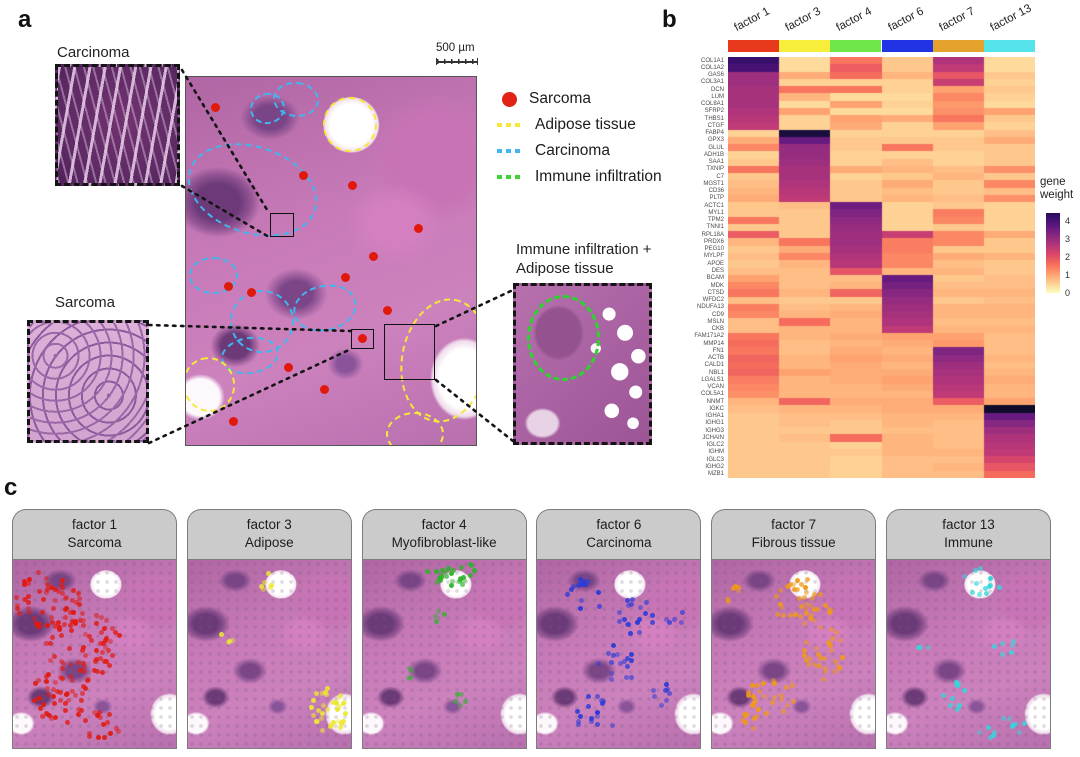  What do you see at coordinates (712, 379) in the screenshot?
I see `gene-name: LGALS1` at bounding box center [712, 379].